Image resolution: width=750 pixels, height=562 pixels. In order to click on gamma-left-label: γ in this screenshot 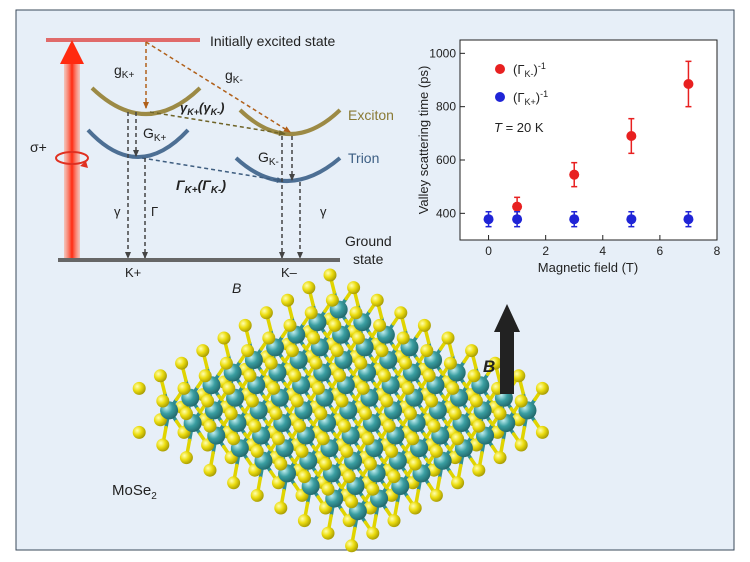, I will do `click(117, 211)`.